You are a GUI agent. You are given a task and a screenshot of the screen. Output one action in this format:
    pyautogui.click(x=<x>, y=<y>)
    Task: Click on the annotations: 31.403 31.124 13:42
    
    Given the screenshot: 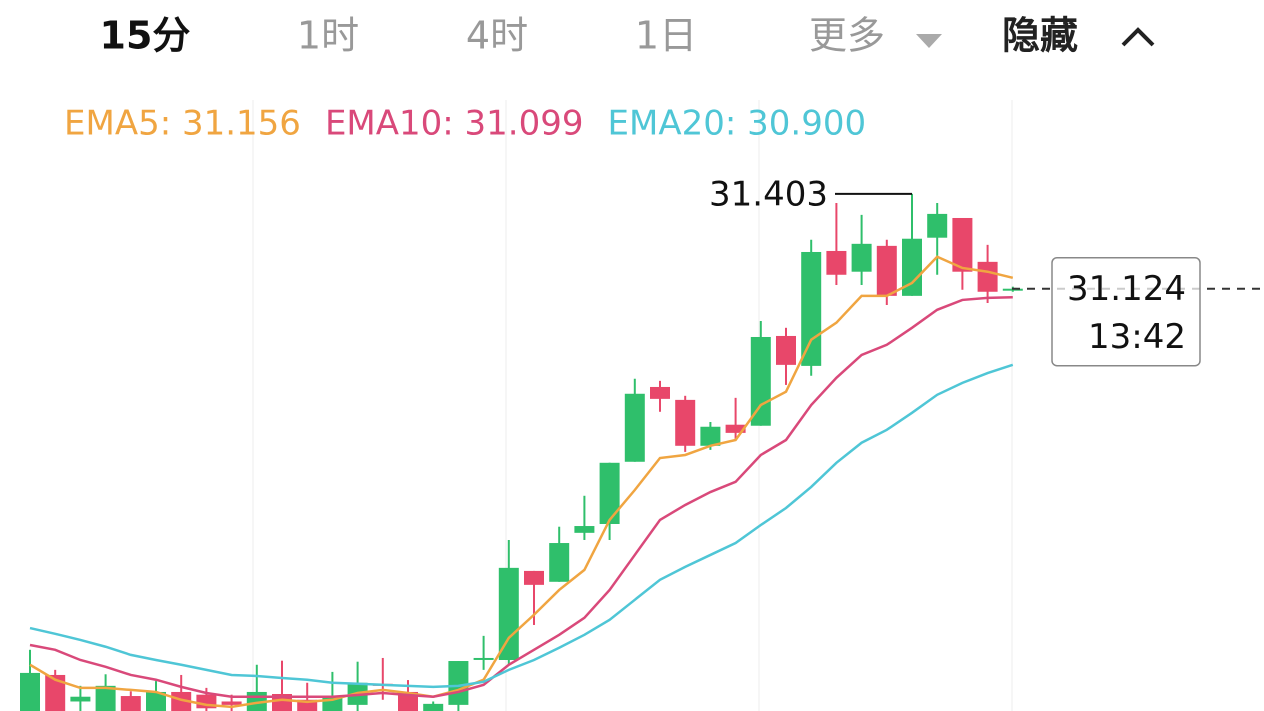 What is the action you would take?
    pyautogui.click(x=986, y=270)
    